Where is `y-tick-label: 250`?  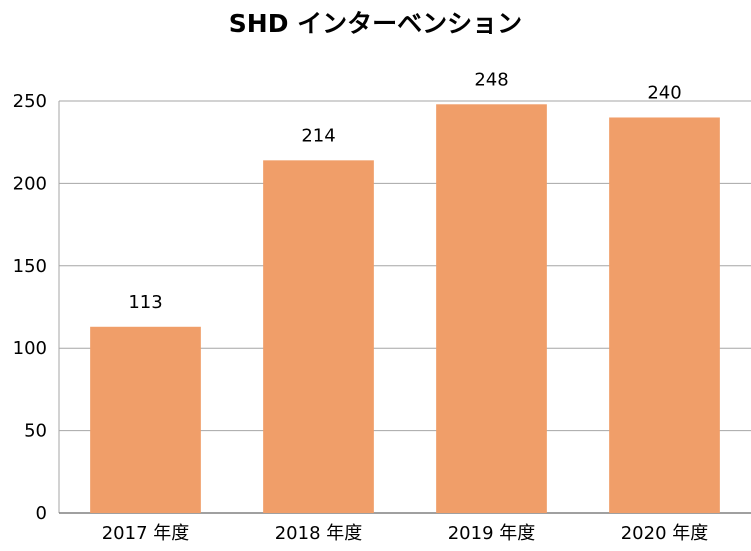 y-tick-label: 250 is located at coordinates (30, 101).